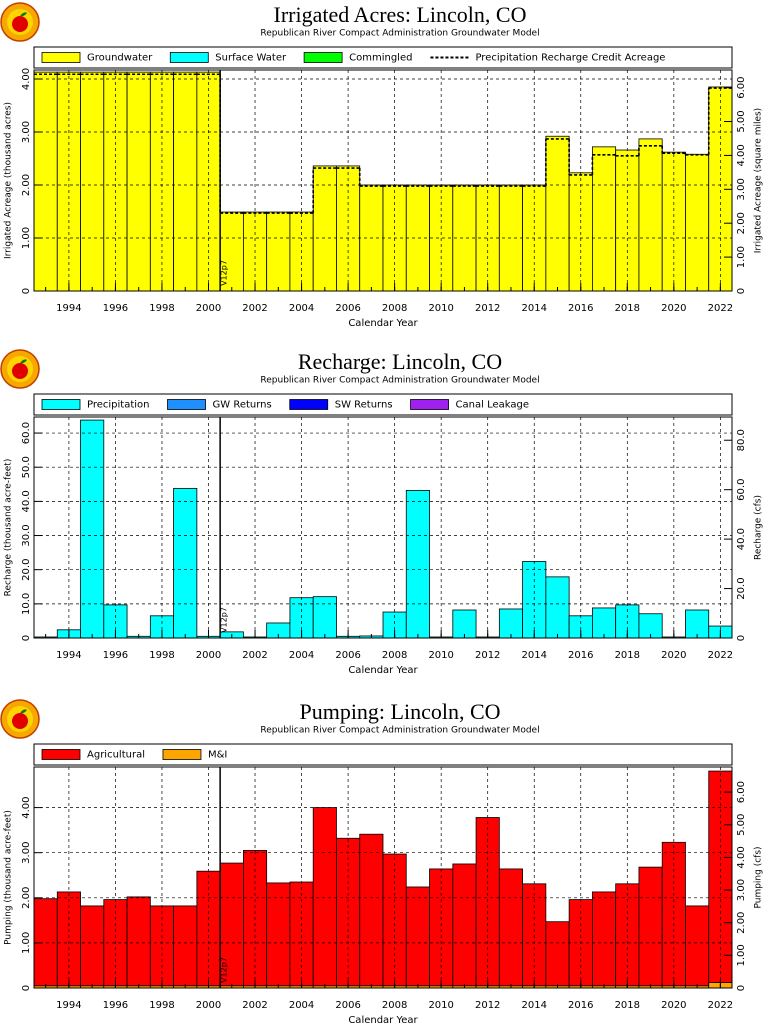 This screenshot has width=768, height=1024. What do you see at coordinates (720, 308) in the screenshot?
I see `x-tick-label: 2022` at bounding box center [720, 308].